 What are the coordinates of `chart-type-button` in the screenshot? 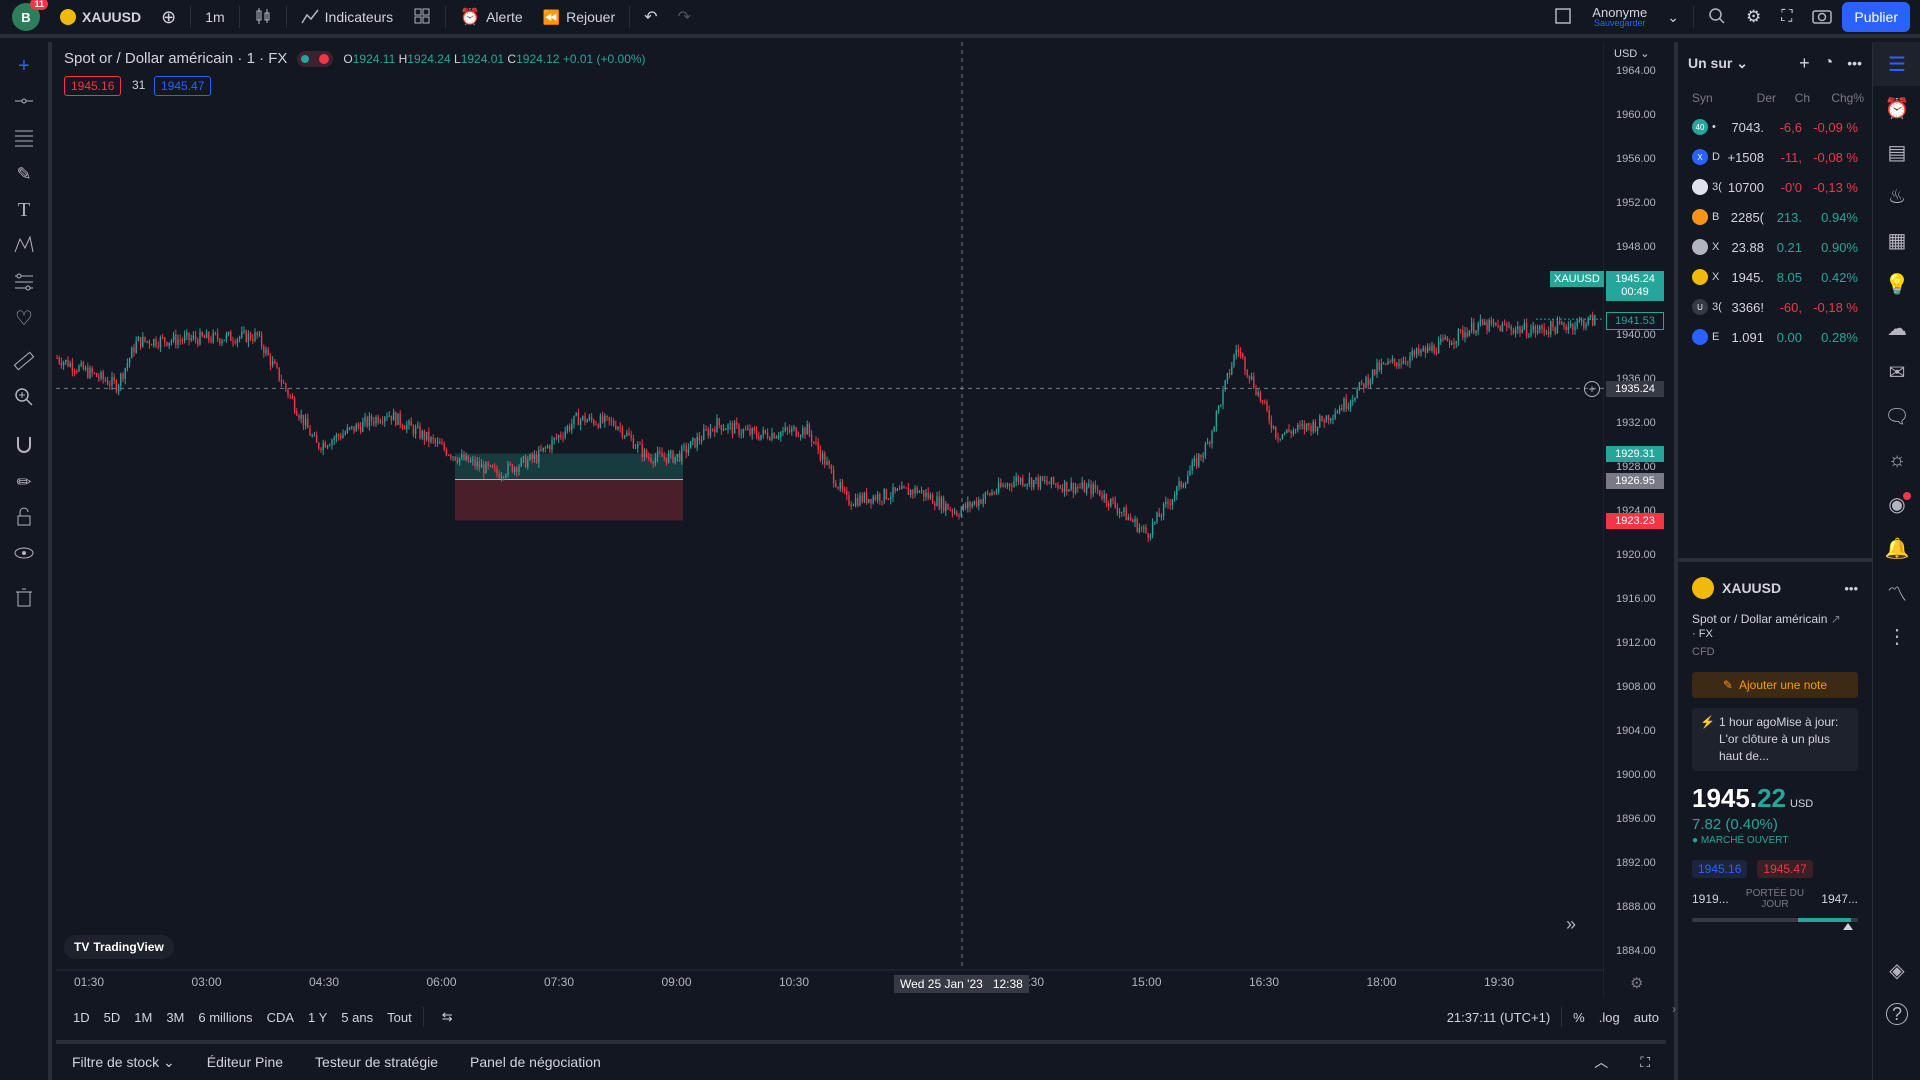 It's located at (263, 18).